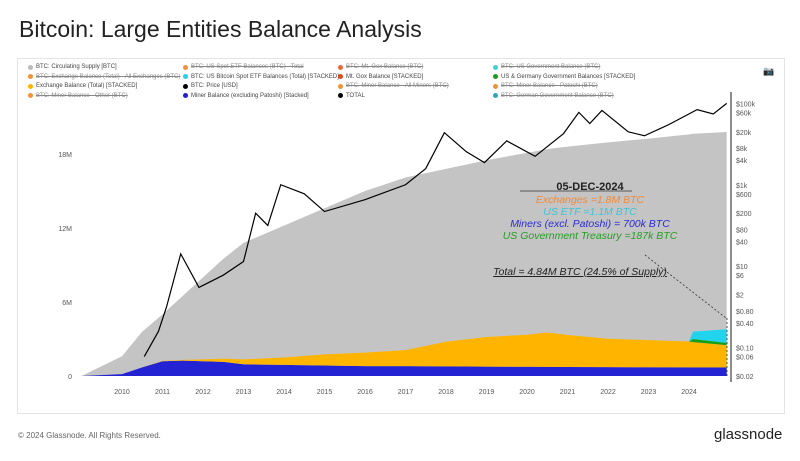  Describe the element at coordinates (740, 276) in the screenshot. I see `y-right-tick-label: $6` at that location.